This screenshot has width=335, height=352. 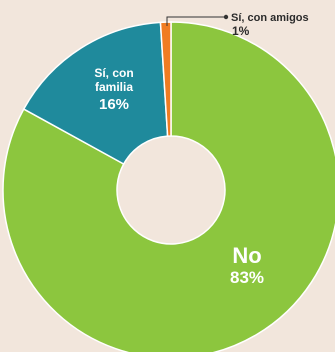 I want to click on slice-label-familia-line2: familia, so click(x=114, y=87).